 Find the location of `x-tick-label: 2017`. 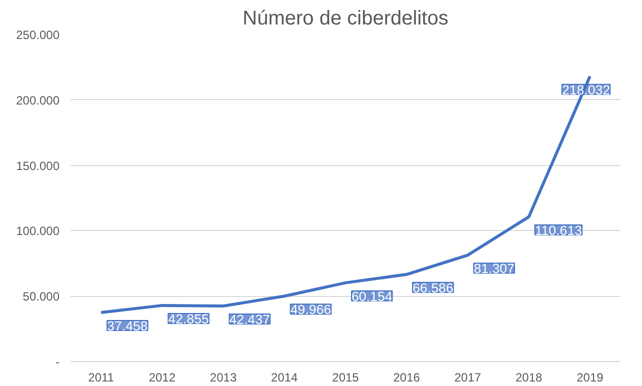

x-tick-label: 2017 is located at coordinates (468, 377).